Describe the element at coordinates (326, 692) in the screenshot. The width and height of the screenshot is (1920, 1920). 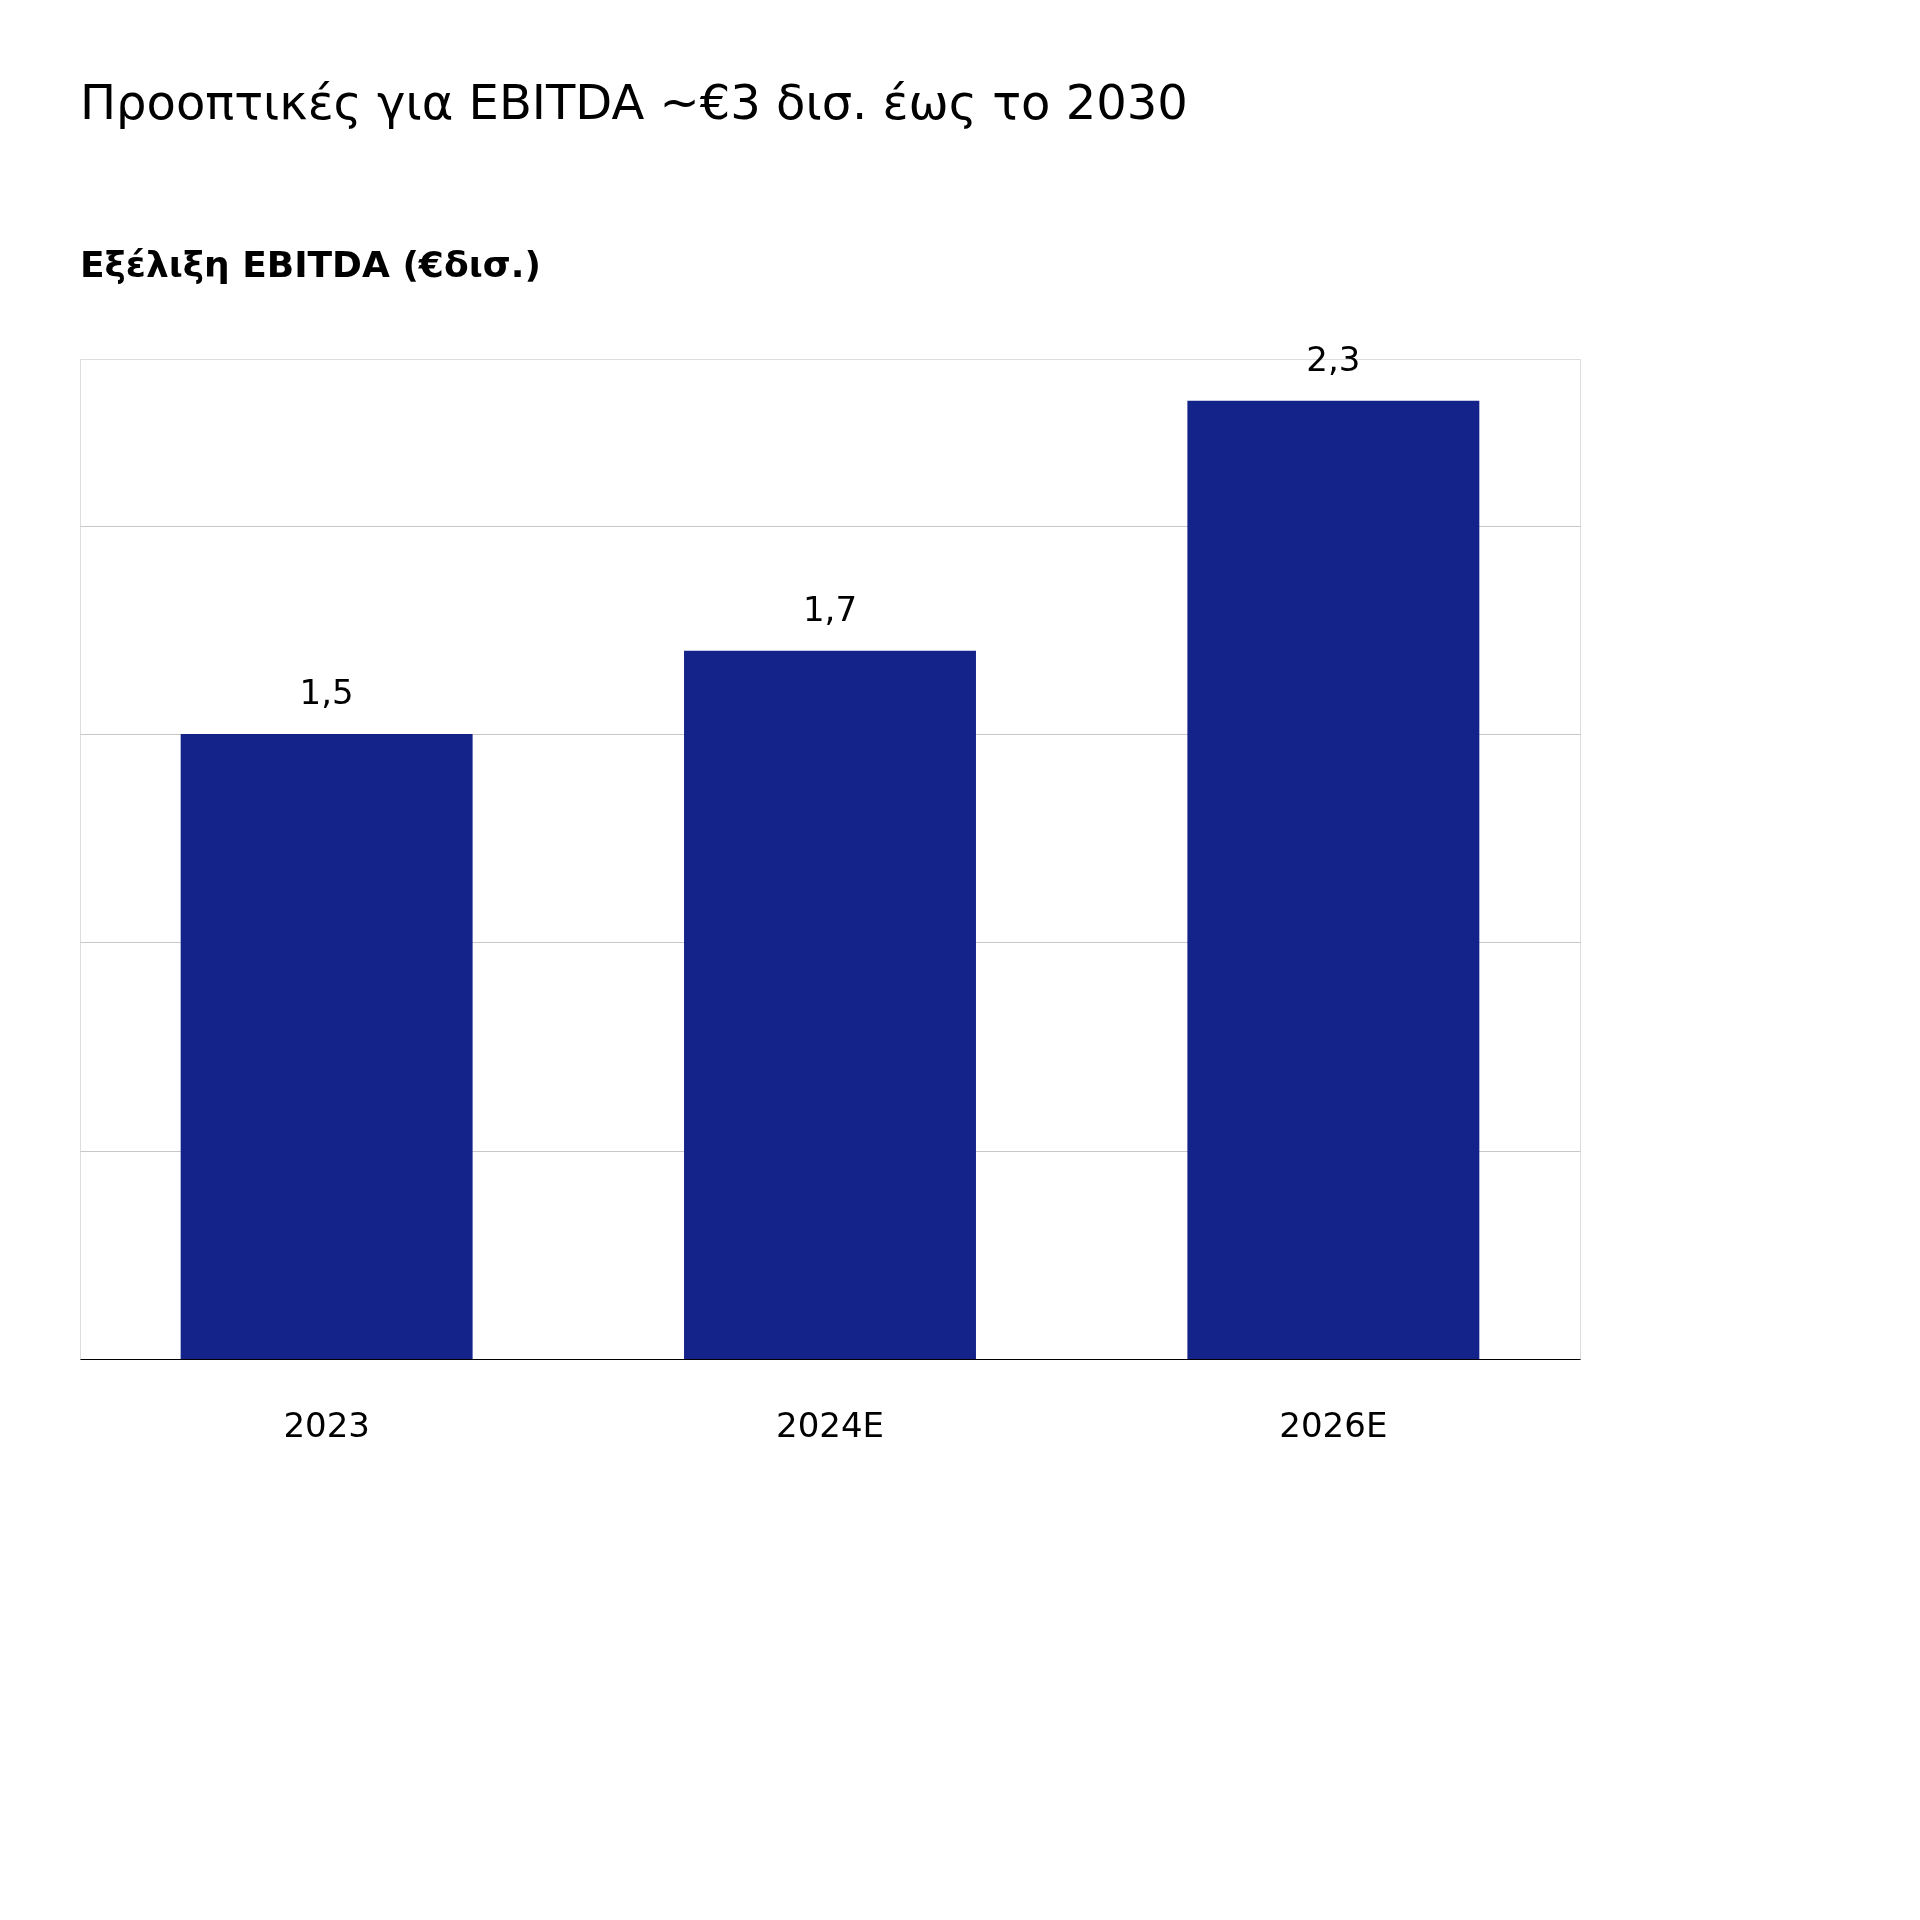
I see `data-label: 1,5` at that location.